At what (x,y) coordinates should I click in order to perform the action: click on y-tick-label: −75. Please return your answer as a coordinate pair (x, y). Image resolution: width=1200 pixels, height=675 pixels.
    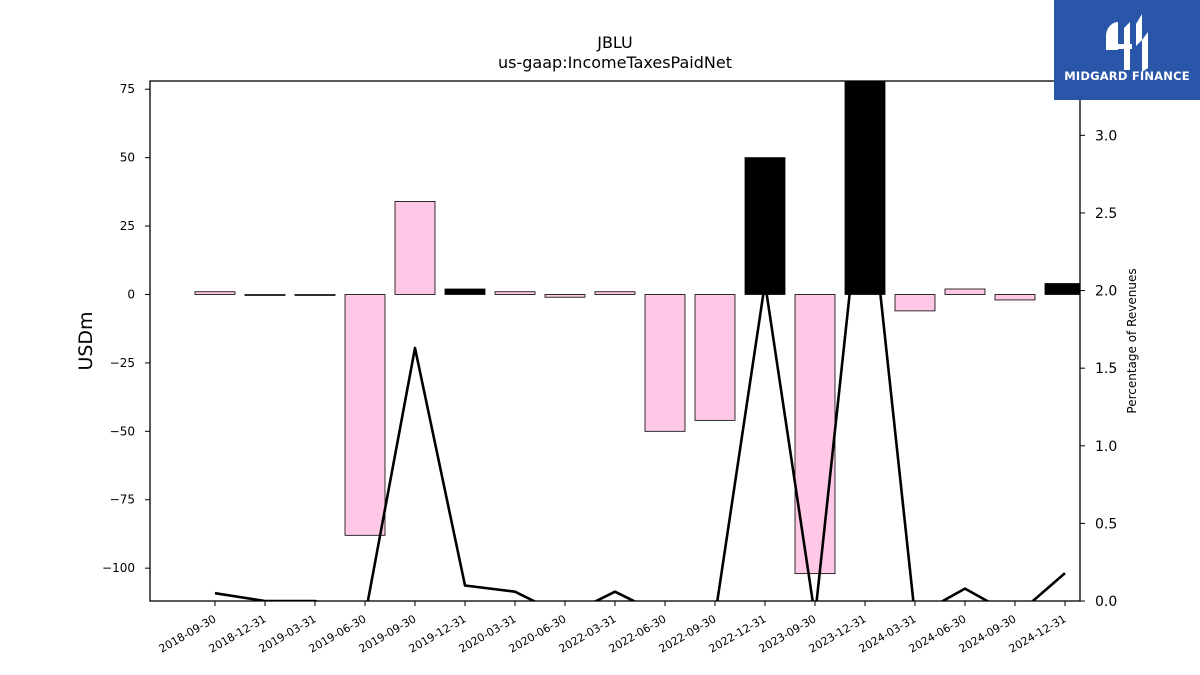
    Looking at the image, I should click on (122, 500).